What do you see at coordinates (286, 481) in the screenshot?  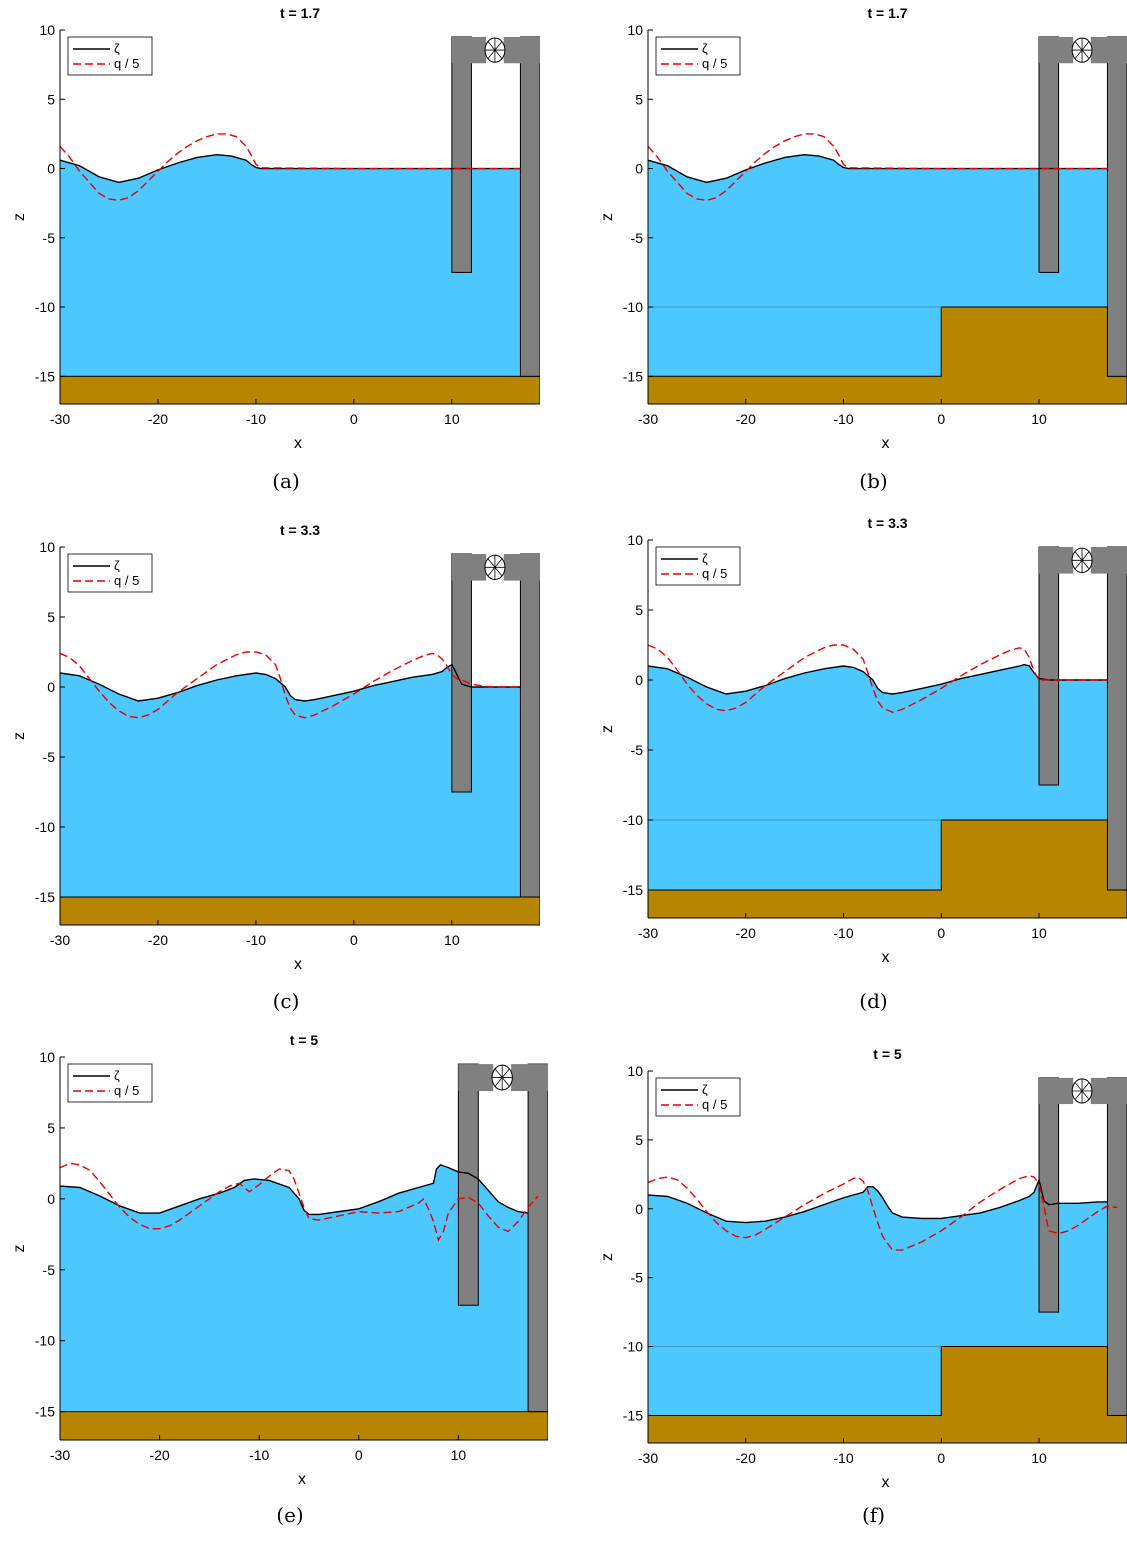 I see `panel-caption: (a)` at bounding box center [286, 481].